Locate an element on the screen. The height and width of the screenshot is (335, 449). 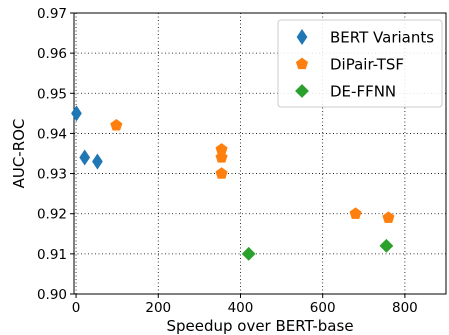
x-tick-label: 0 is located at coordinates (76, 308).